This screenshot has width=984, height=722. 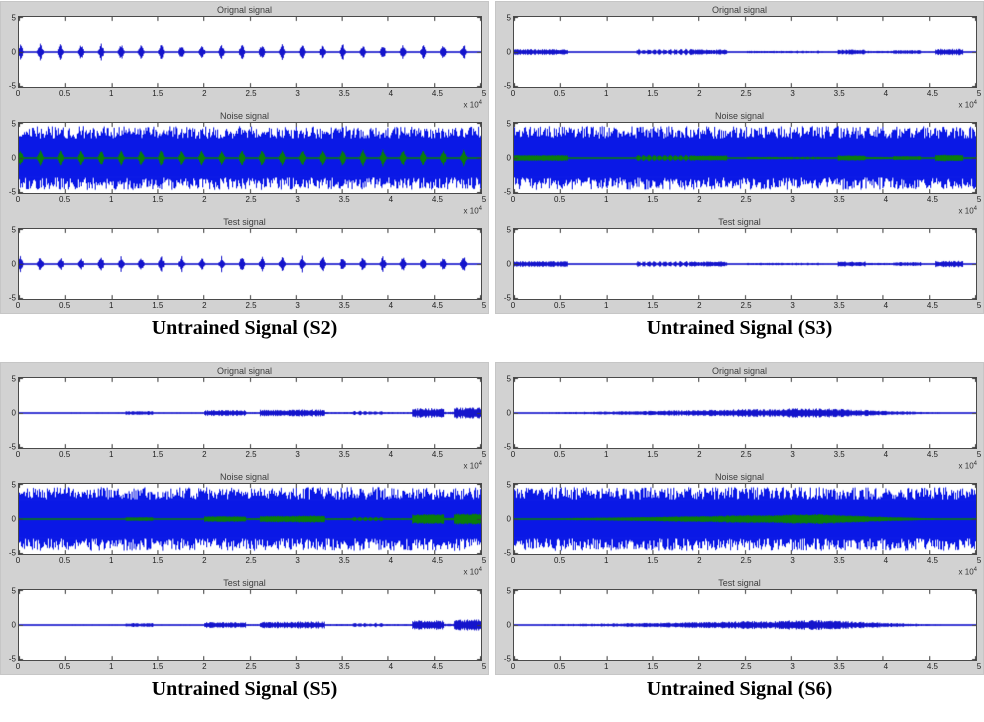 I want to click on waveform-canvas-original-s6, so click(x=745, y=413).